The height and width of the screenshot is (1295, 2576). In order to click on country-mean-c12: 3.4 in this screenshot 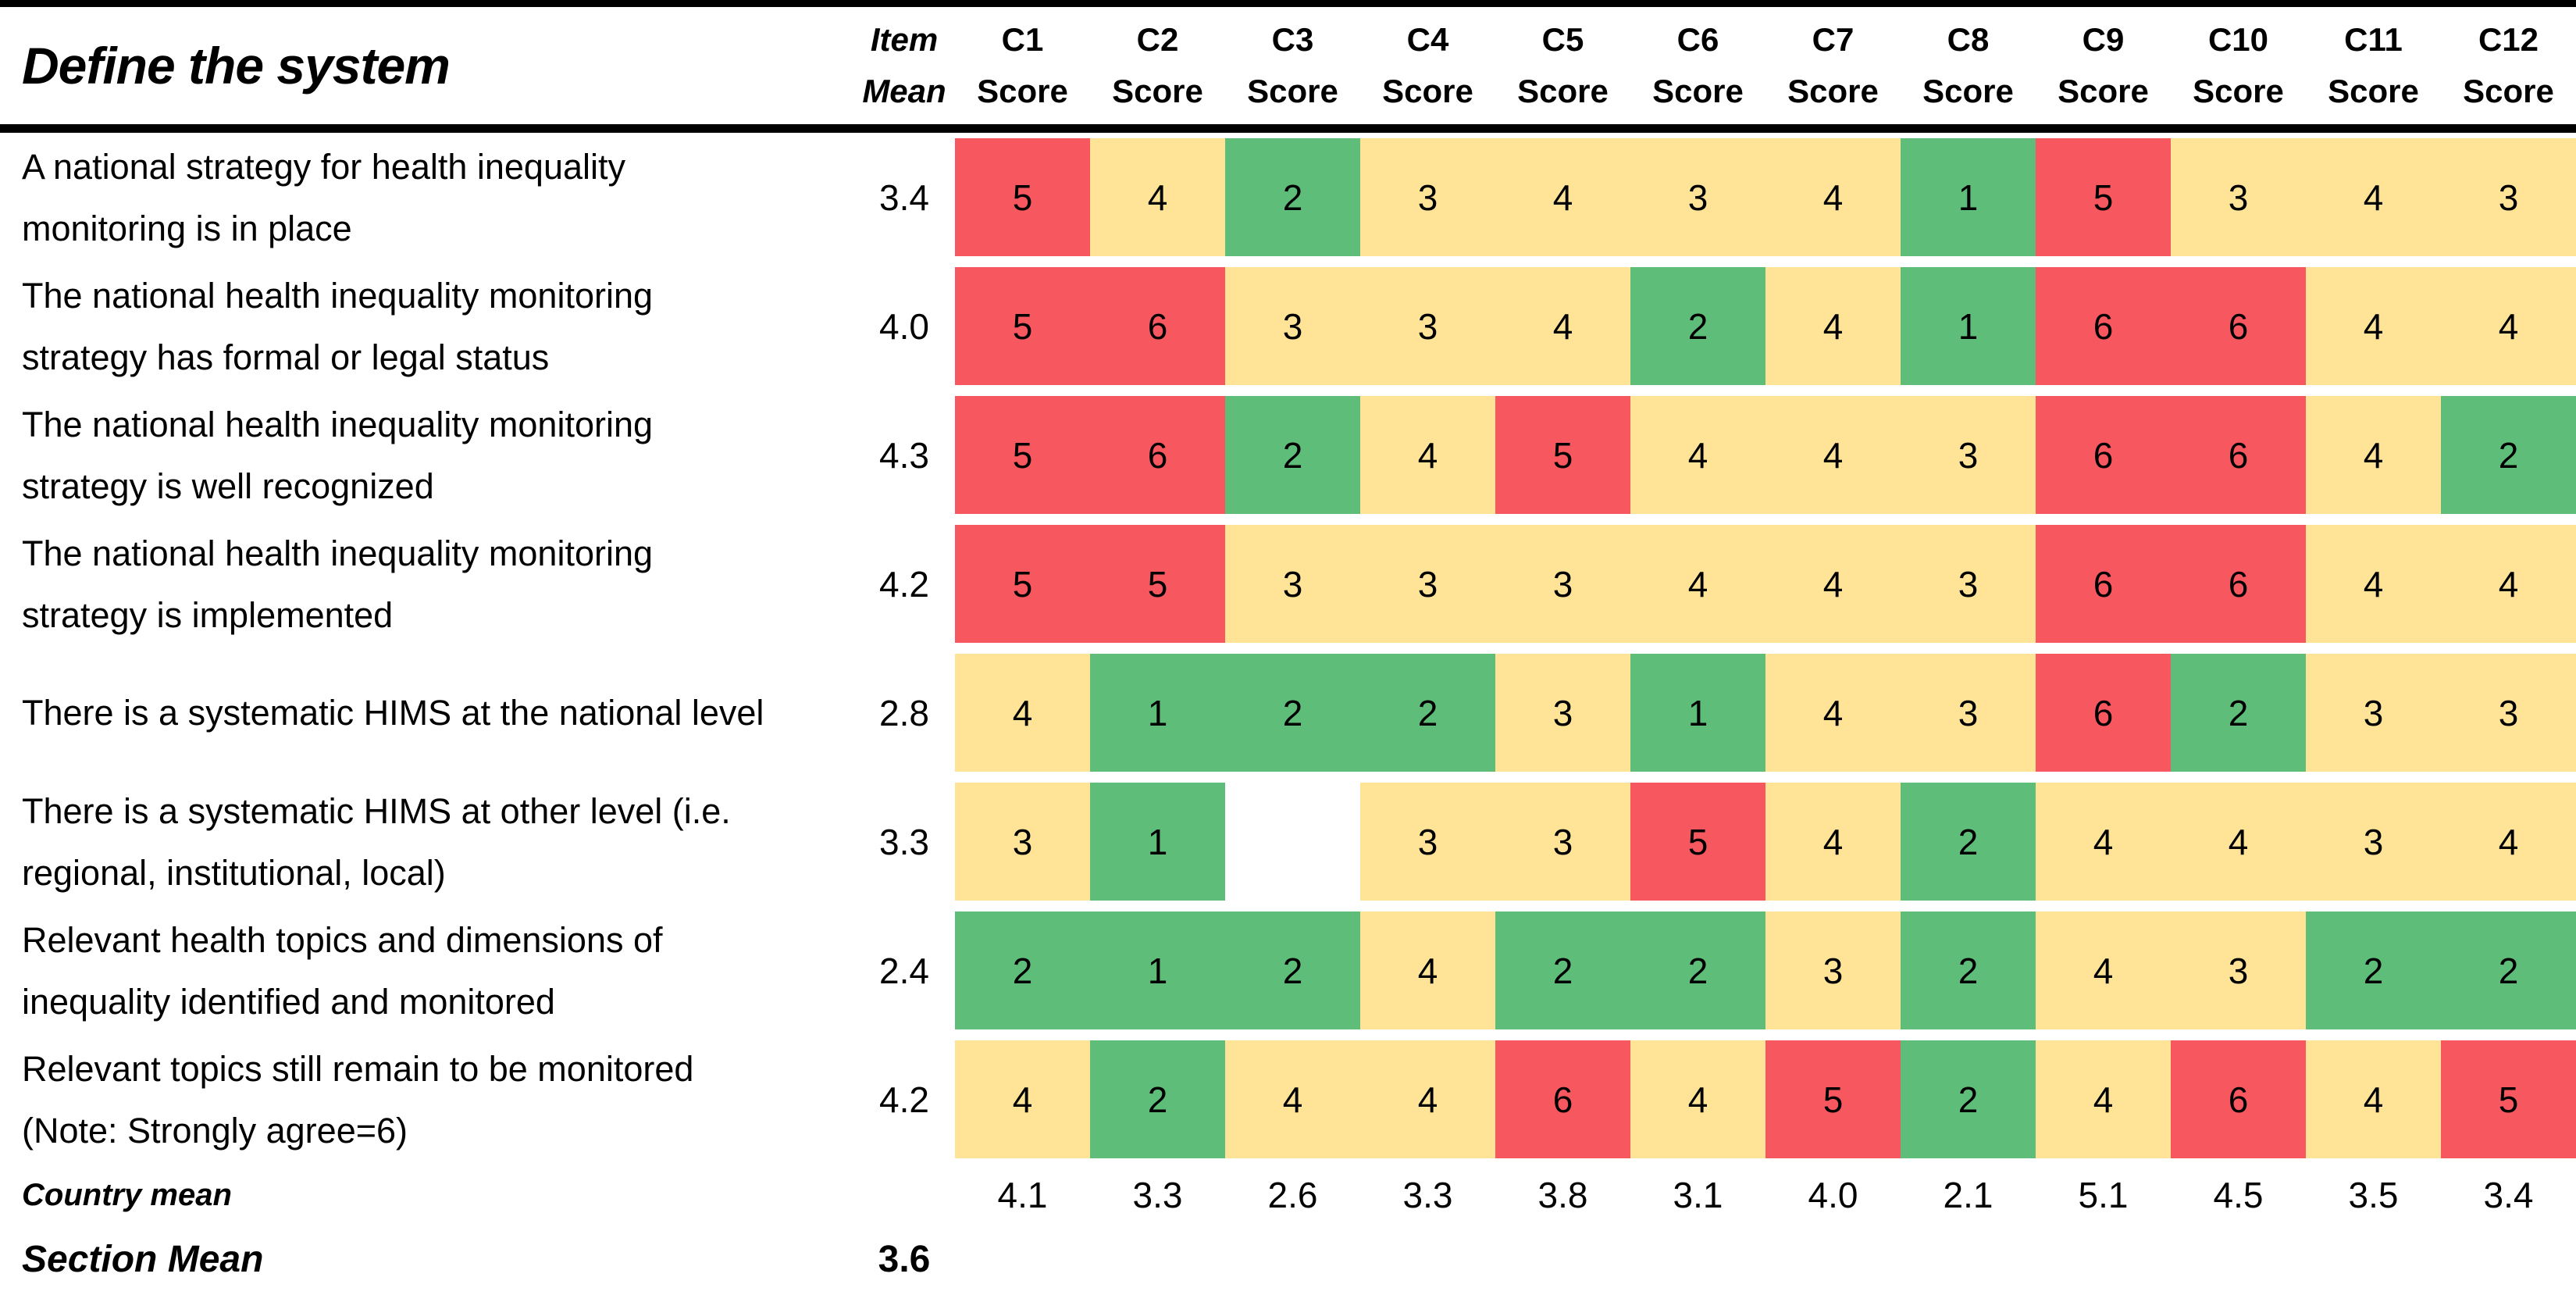, I will do `click(2508, 1195)`.